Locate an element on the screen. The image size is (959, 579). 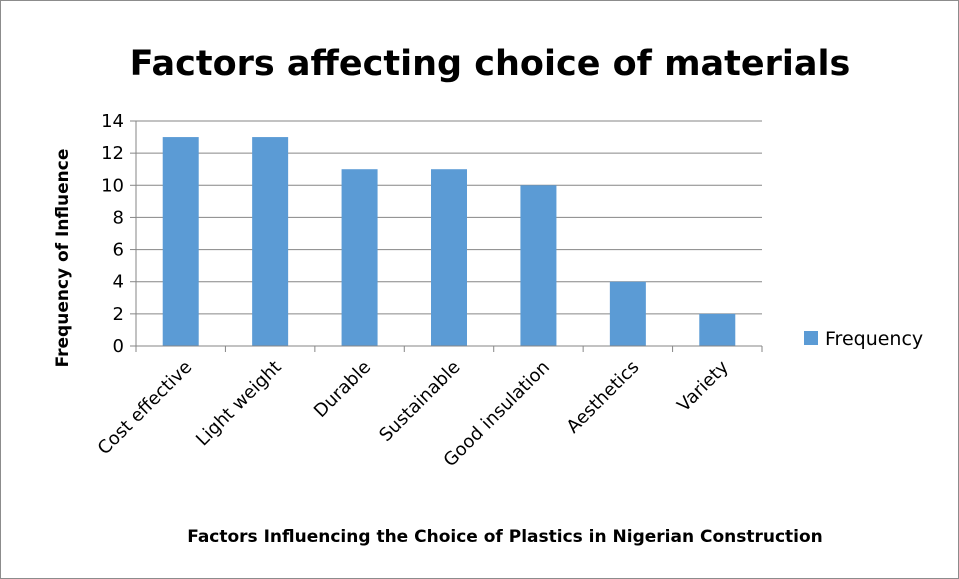
x-category-label: Variety is located at coordinates (703, 386).